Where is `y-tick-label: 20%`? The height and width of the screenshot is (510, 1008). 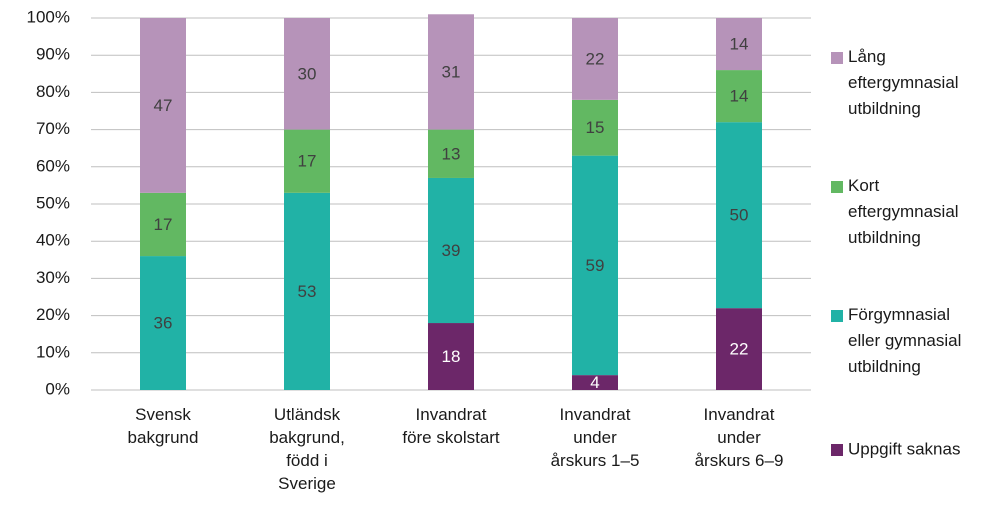 y-tick-label: 20% is located at coordinates (53, 314).